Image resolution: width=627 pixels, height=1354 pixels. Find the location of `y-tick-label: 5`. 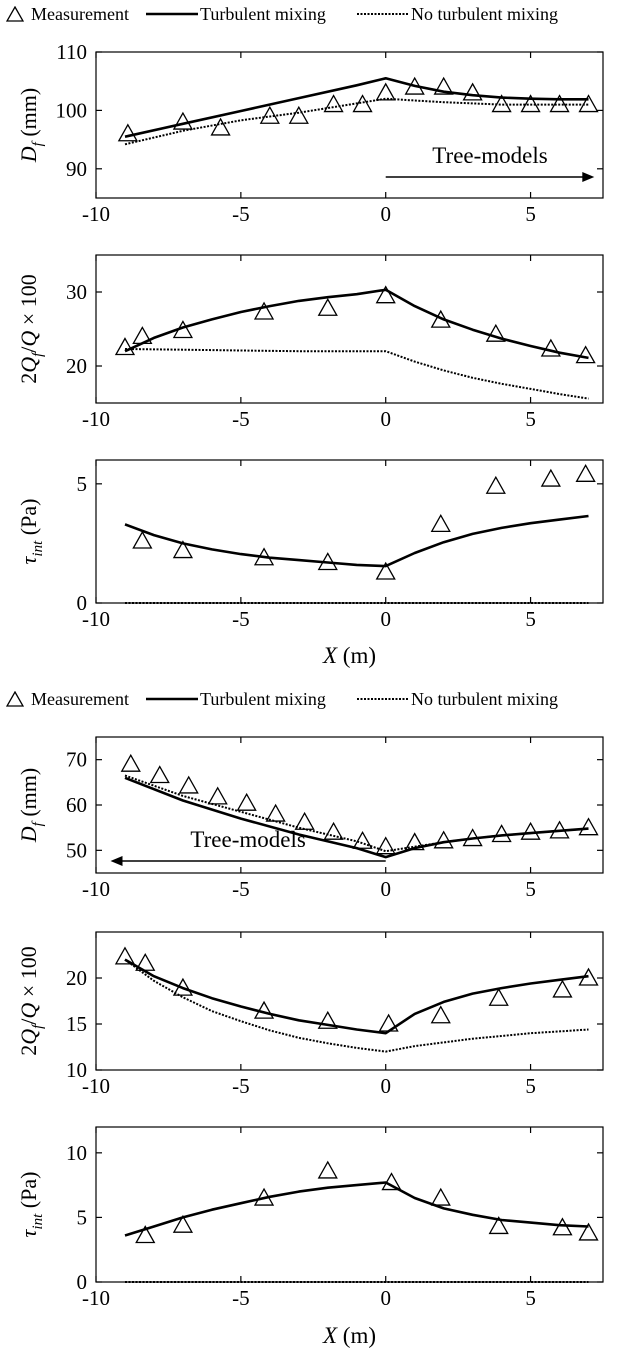

y-tick-label: 5 is located at coordinates (82, 1217).